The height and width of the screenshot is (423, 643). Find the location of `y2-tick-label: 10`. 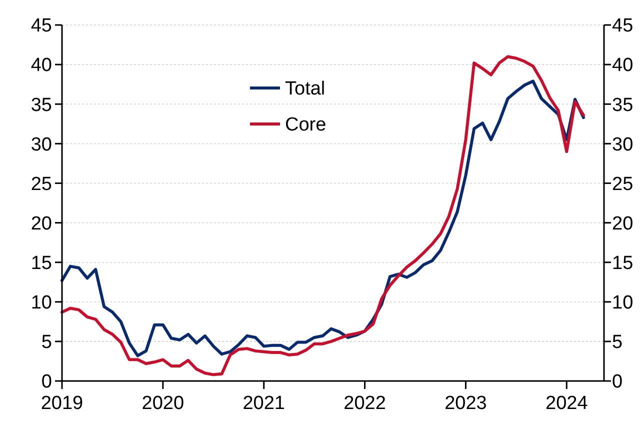

y2-tick-label: 10 is located at coordinates (623, 303).